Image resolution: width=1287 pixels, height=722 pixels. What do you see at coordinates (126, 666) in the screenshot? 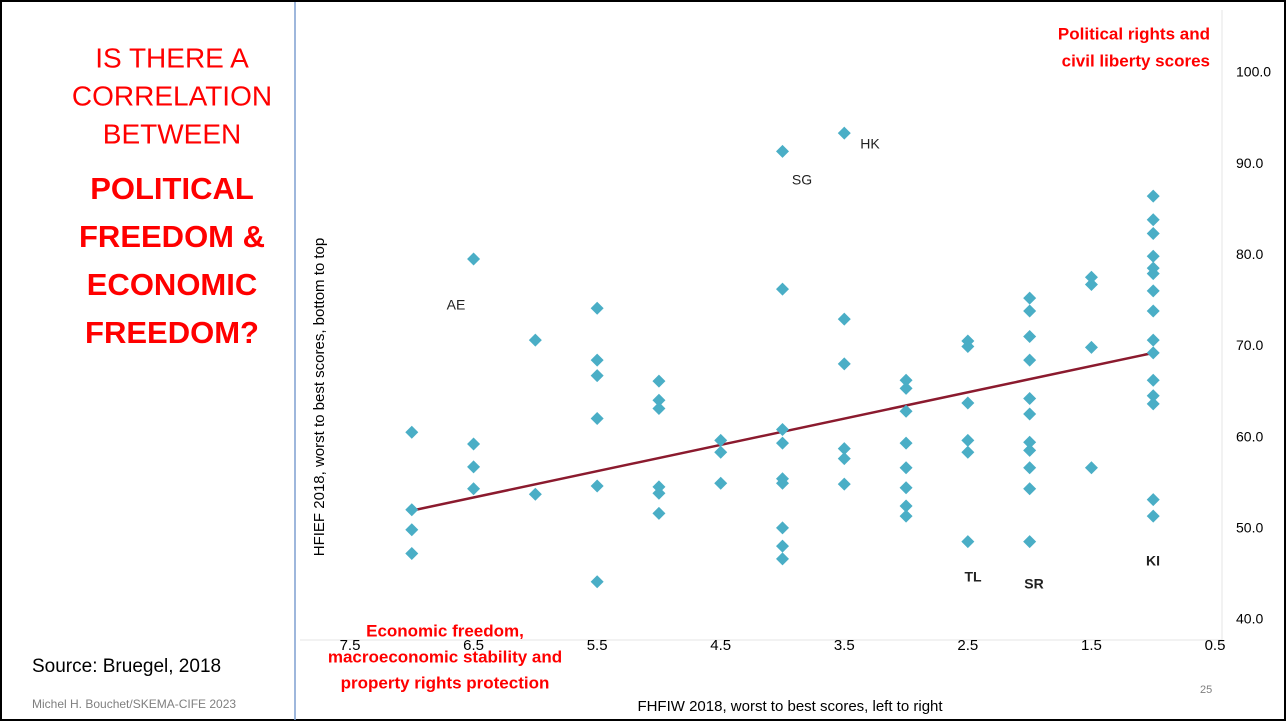
I see `source: Source: Bruegel, 2018` at bounding box center [126, 666].